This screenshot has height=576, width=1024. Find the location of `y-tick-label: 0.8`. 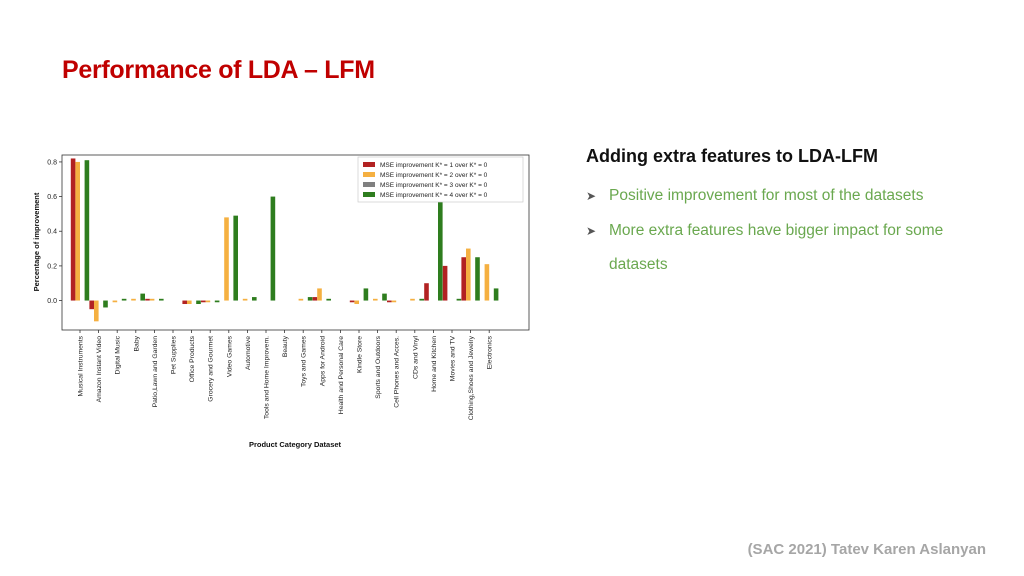

y-tick-label: 0.8 is located at coordinates (52, 162).